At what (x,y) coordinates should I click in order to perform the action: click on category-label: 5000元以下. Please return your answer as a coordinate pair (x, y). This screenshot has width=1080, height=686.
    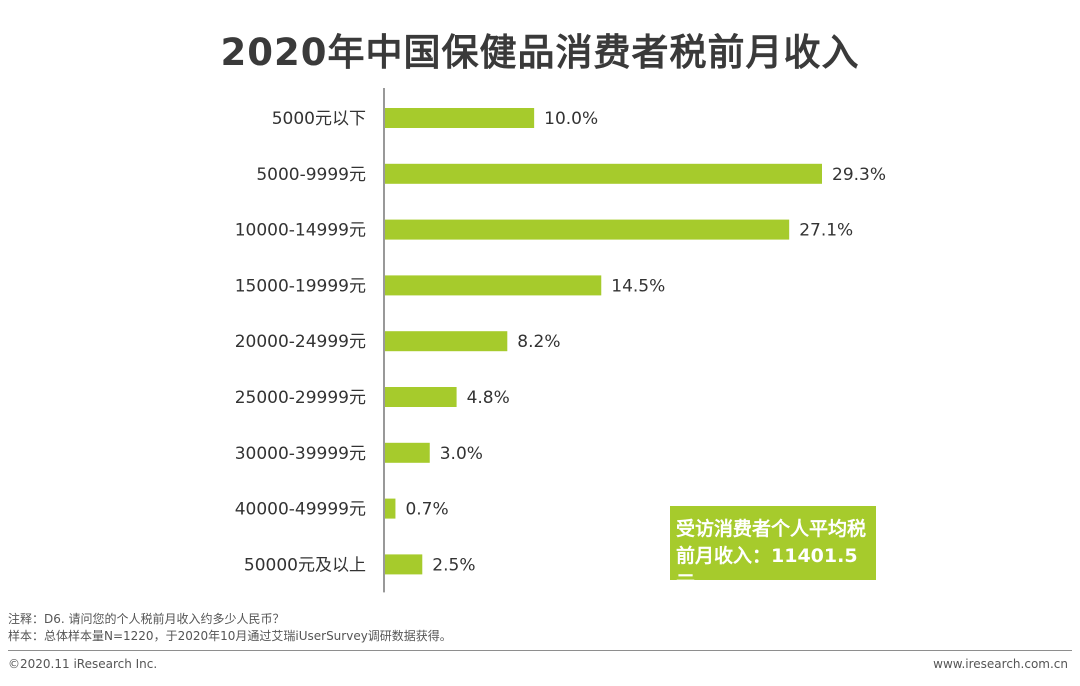
    Looking at the image, I should click on (319, 119).